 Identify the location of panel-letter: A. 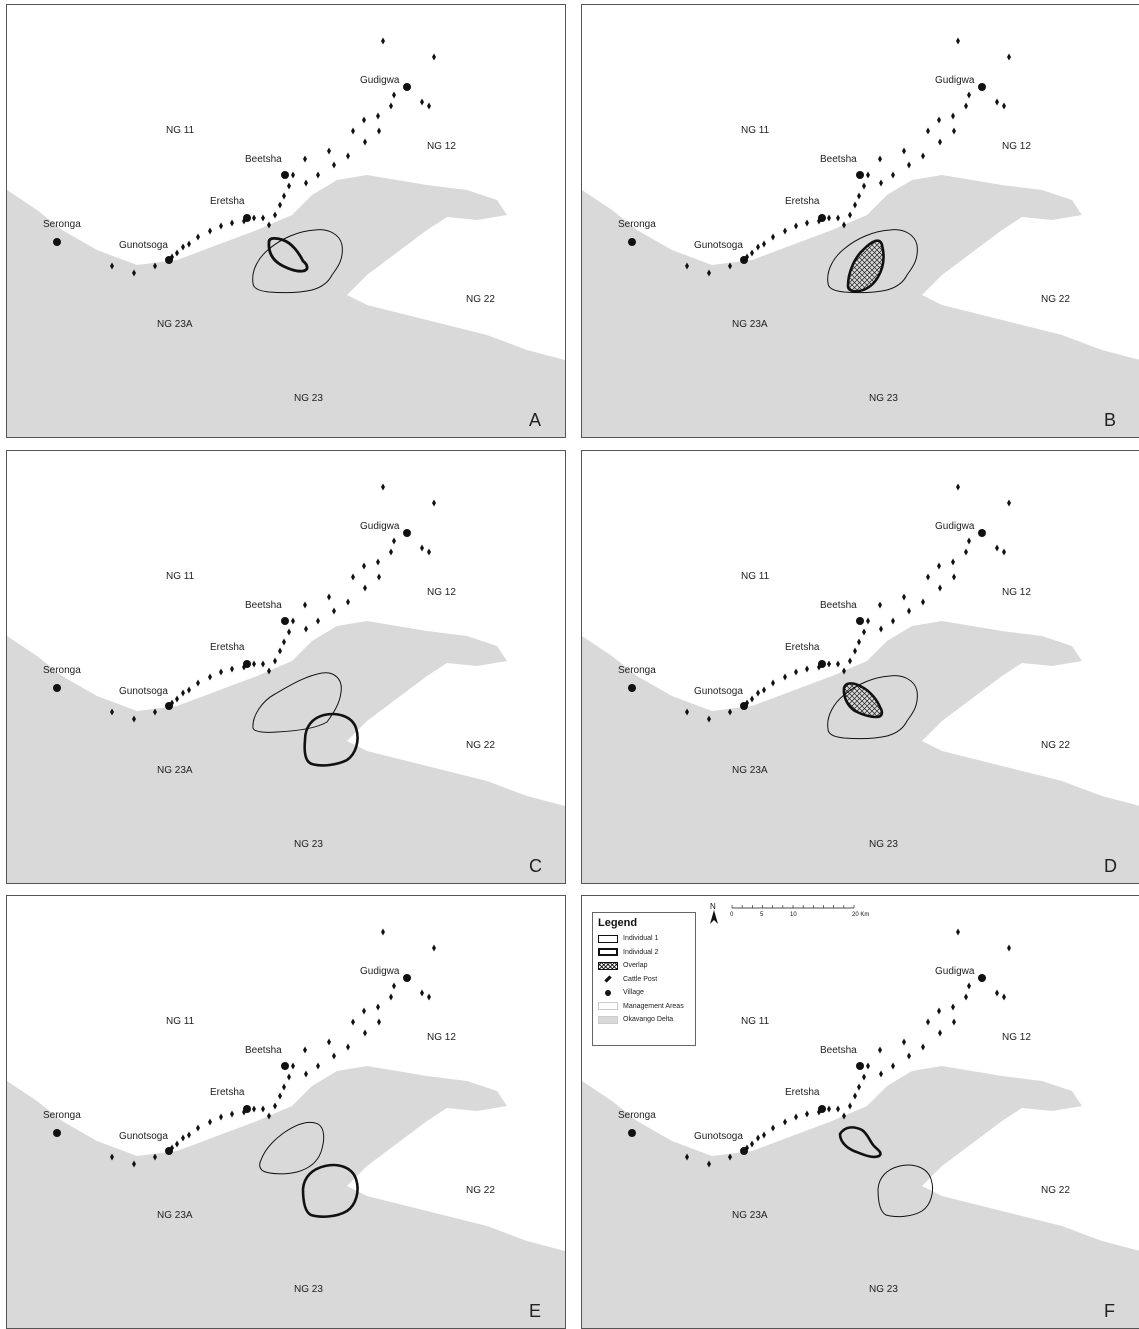
(535, 420).